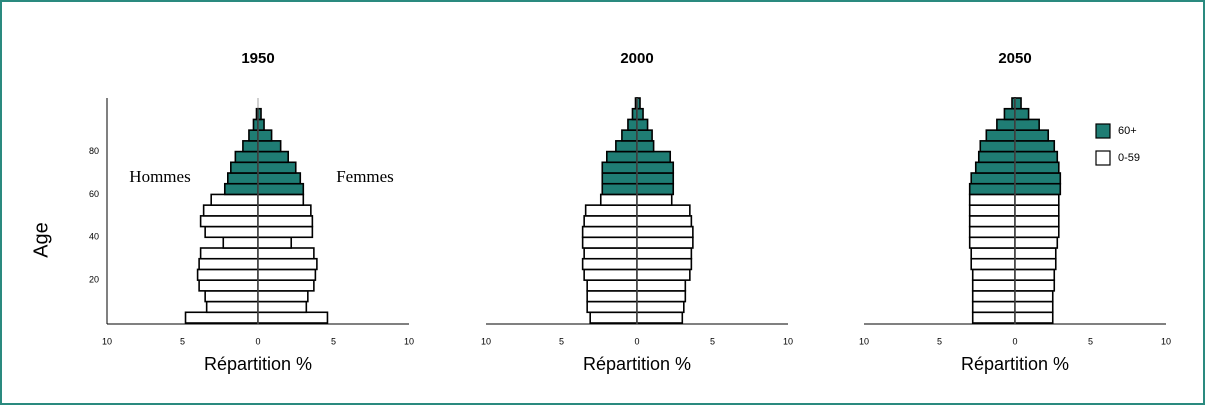  Describe the element at coordinates (41, 240) in the screenshot. I see `y-axis-label: Age` at that location.